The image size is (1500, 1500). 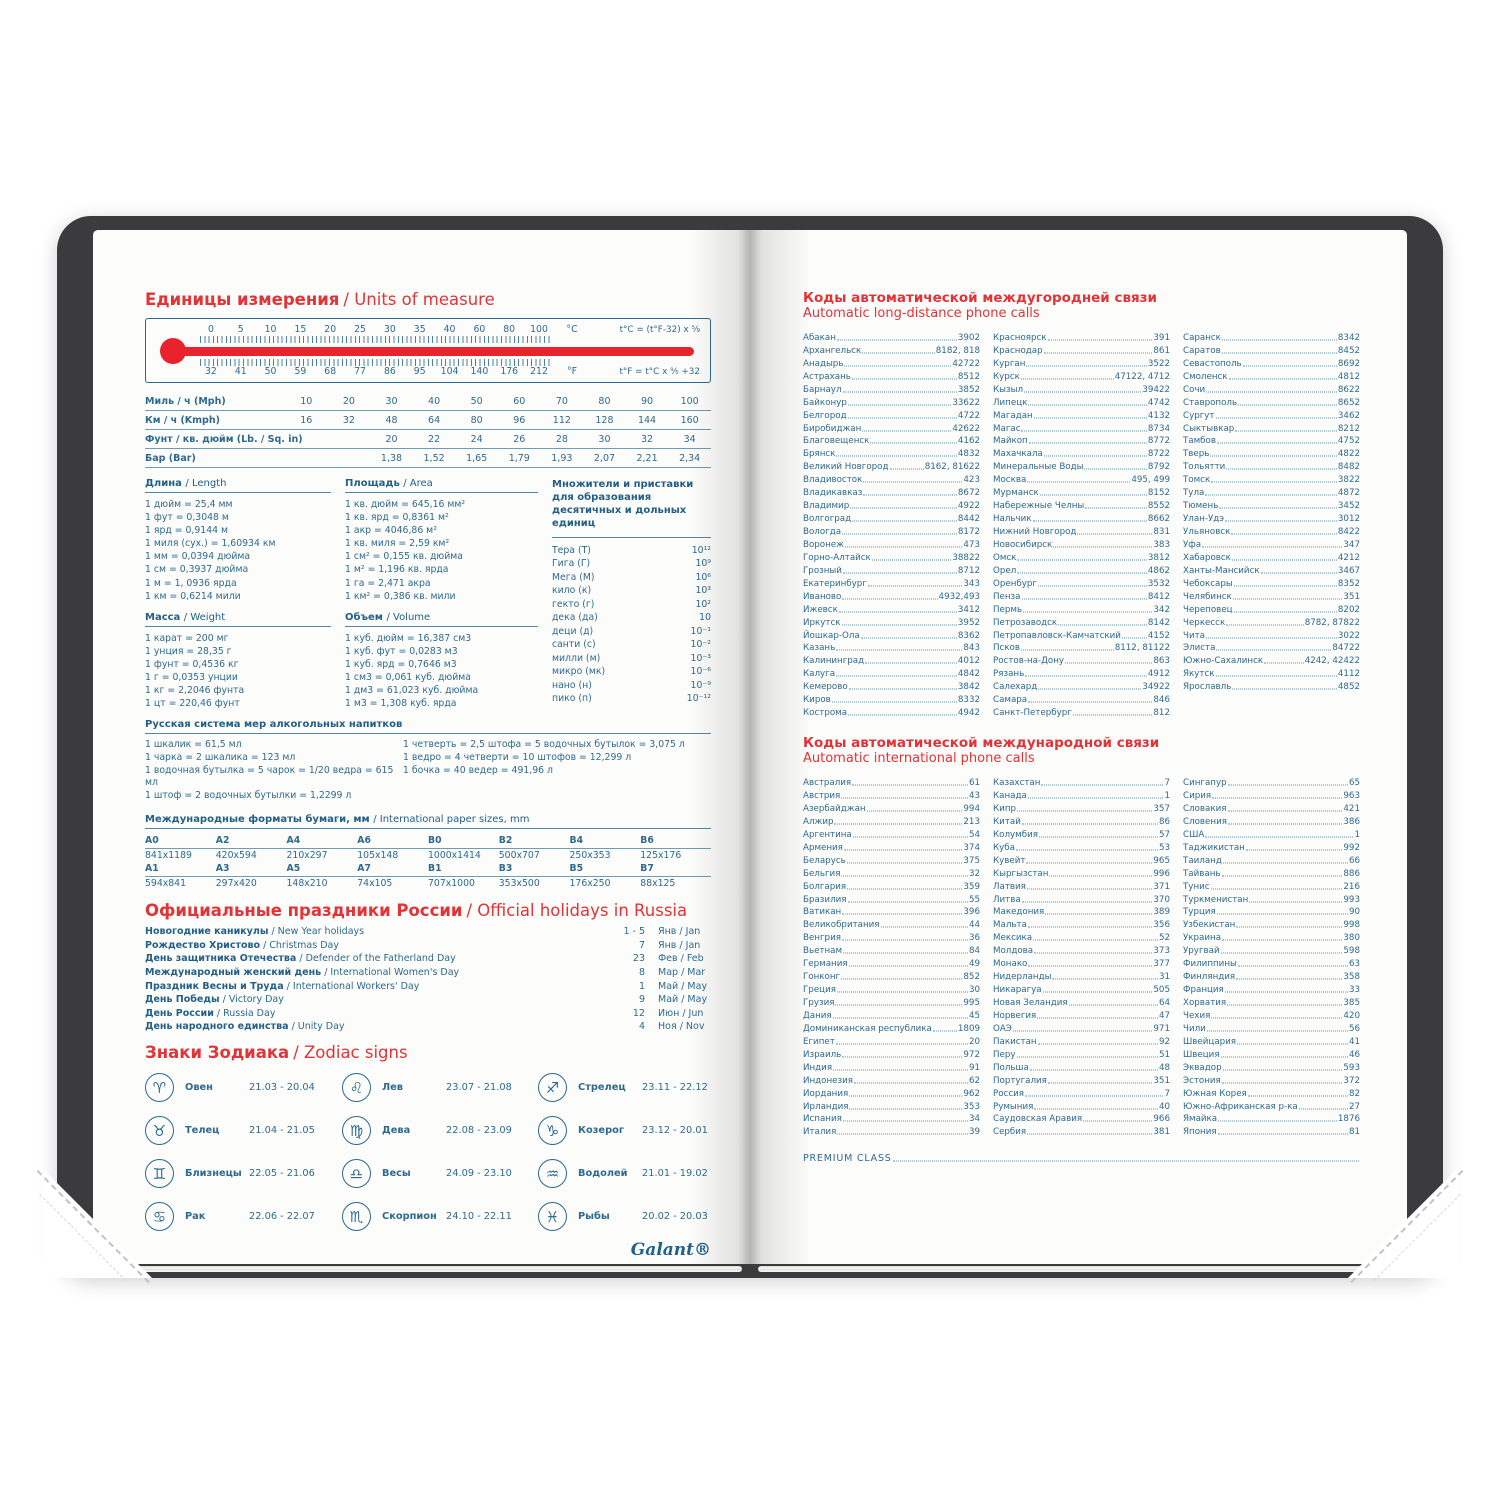 What do you see at coordinates (1081, 711) in the screenshot?
I see `code-row: Санкт-Петербург 812` at bounding box center [1081, 711].